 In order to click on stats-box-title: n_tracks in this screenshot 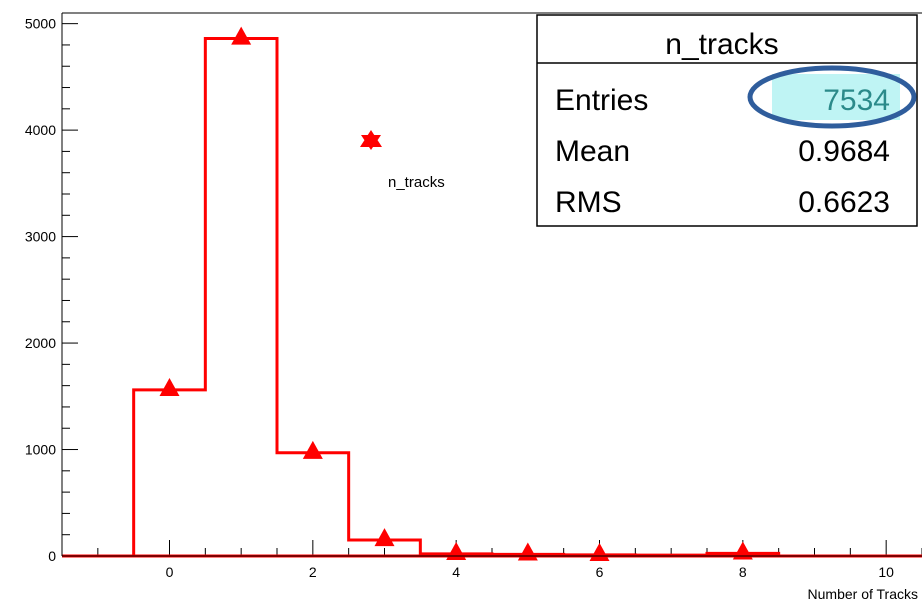, I will do `click(721, 44)`.